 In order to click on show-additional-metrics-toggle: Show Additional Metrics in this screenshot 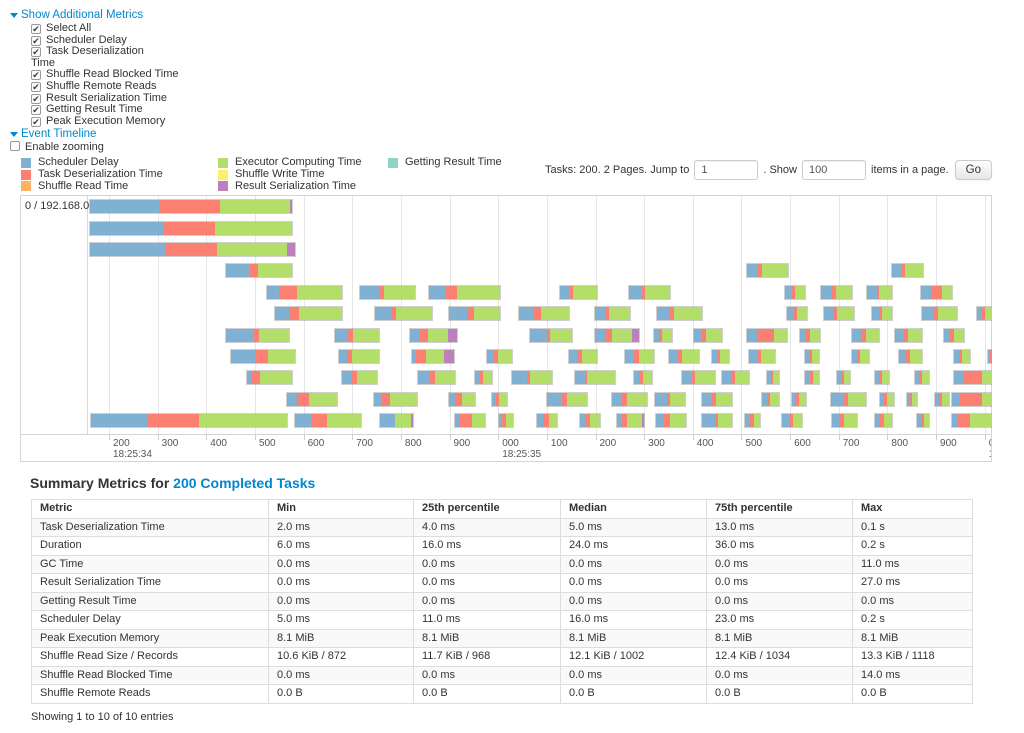, I will do `click(512, 15)`.